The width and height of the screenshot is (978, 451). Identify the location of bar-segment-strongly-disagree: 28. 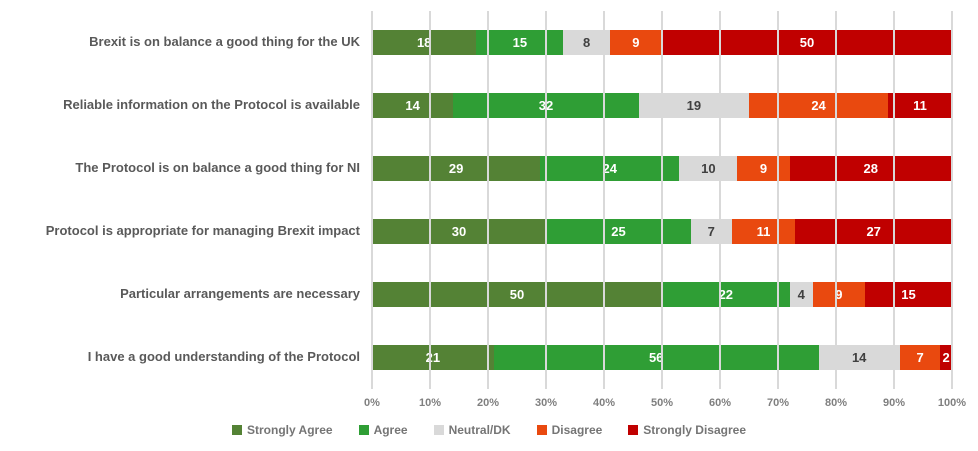
(870, 168).